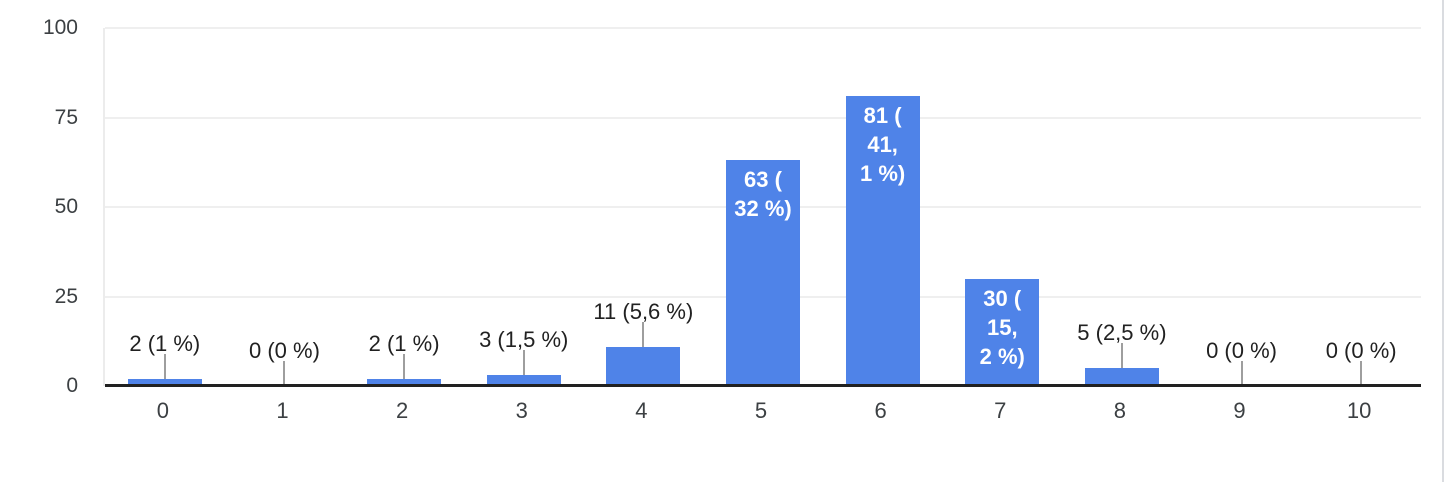 The width and height of the screenshot is (1444, 482). Describe the element at coordinates (880, 410) in the screenshot. I see `x-axis-tick-label-6: 6` at that location.